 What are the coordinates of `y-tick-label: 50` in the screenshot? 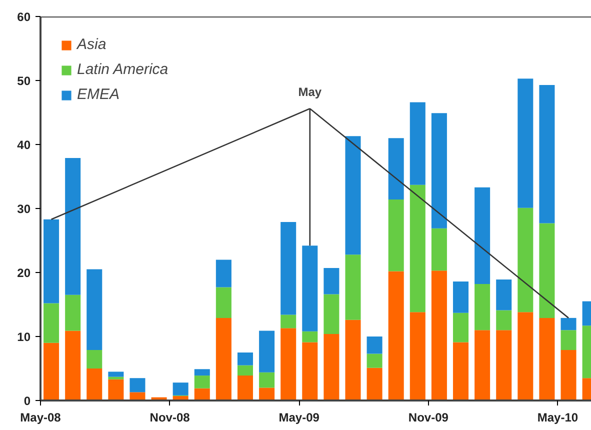 It's located at (24, 81).